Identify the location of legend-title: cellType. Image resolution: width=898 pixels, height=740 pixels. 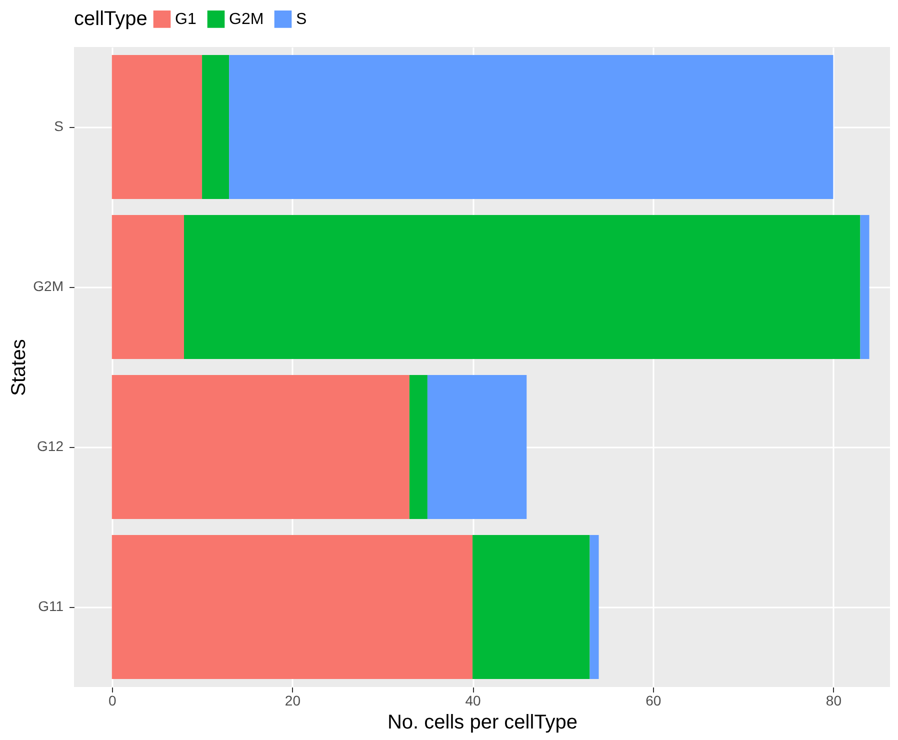
(111, 19).